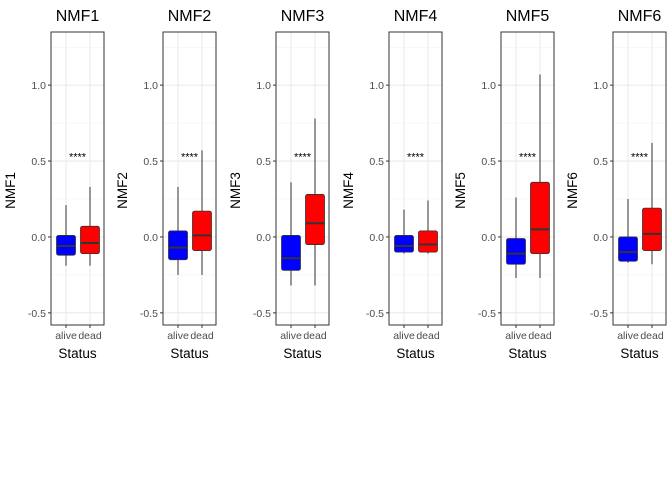 This screenshot has height=480, width=672. I want to click on y-axis-label: NMF5, so click(460, 190).